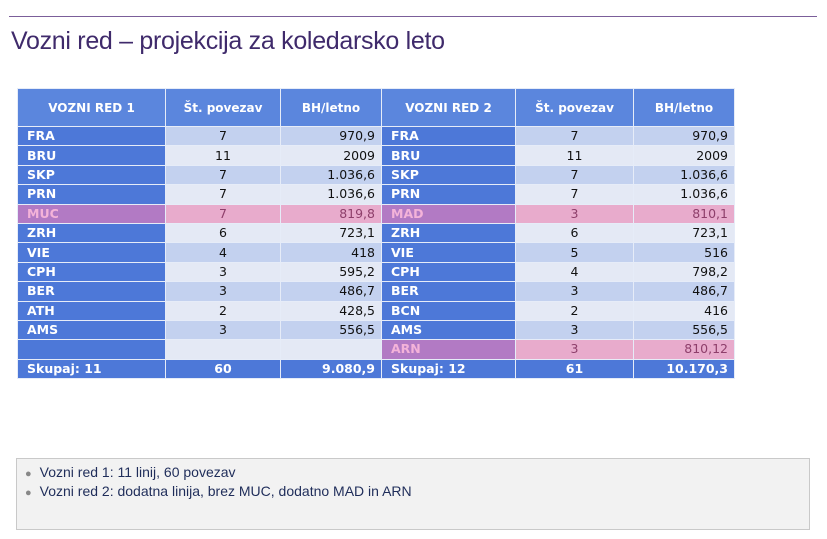 Image resolution: width=827 pixels, height=539 pixels. What do you see at coordinates (448, 107) in the screenshot?
I see `column-header: VOZNI RED 2` at bounding box center [448, 107].